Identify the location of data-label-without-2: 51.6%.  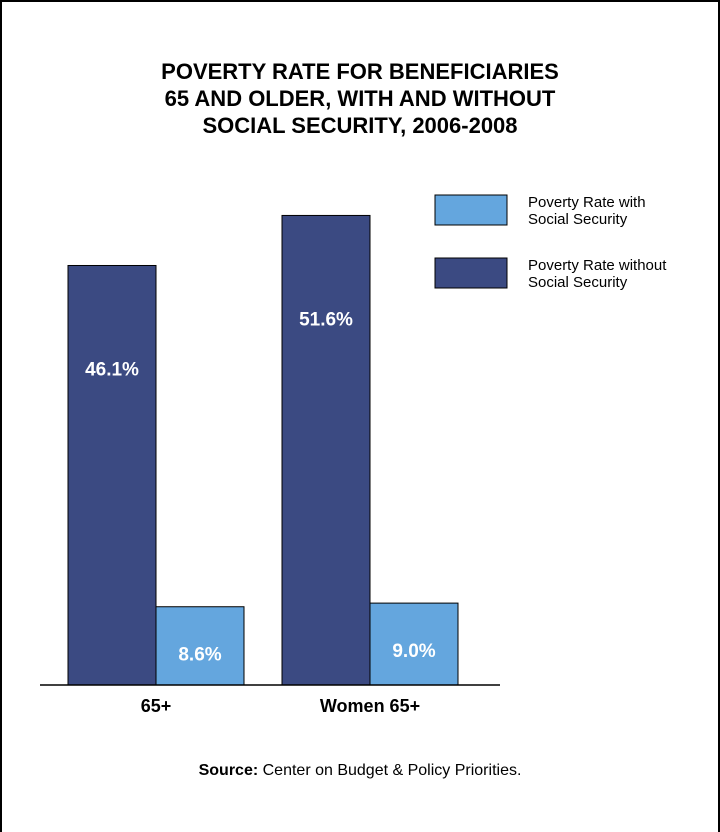
(326, 319).